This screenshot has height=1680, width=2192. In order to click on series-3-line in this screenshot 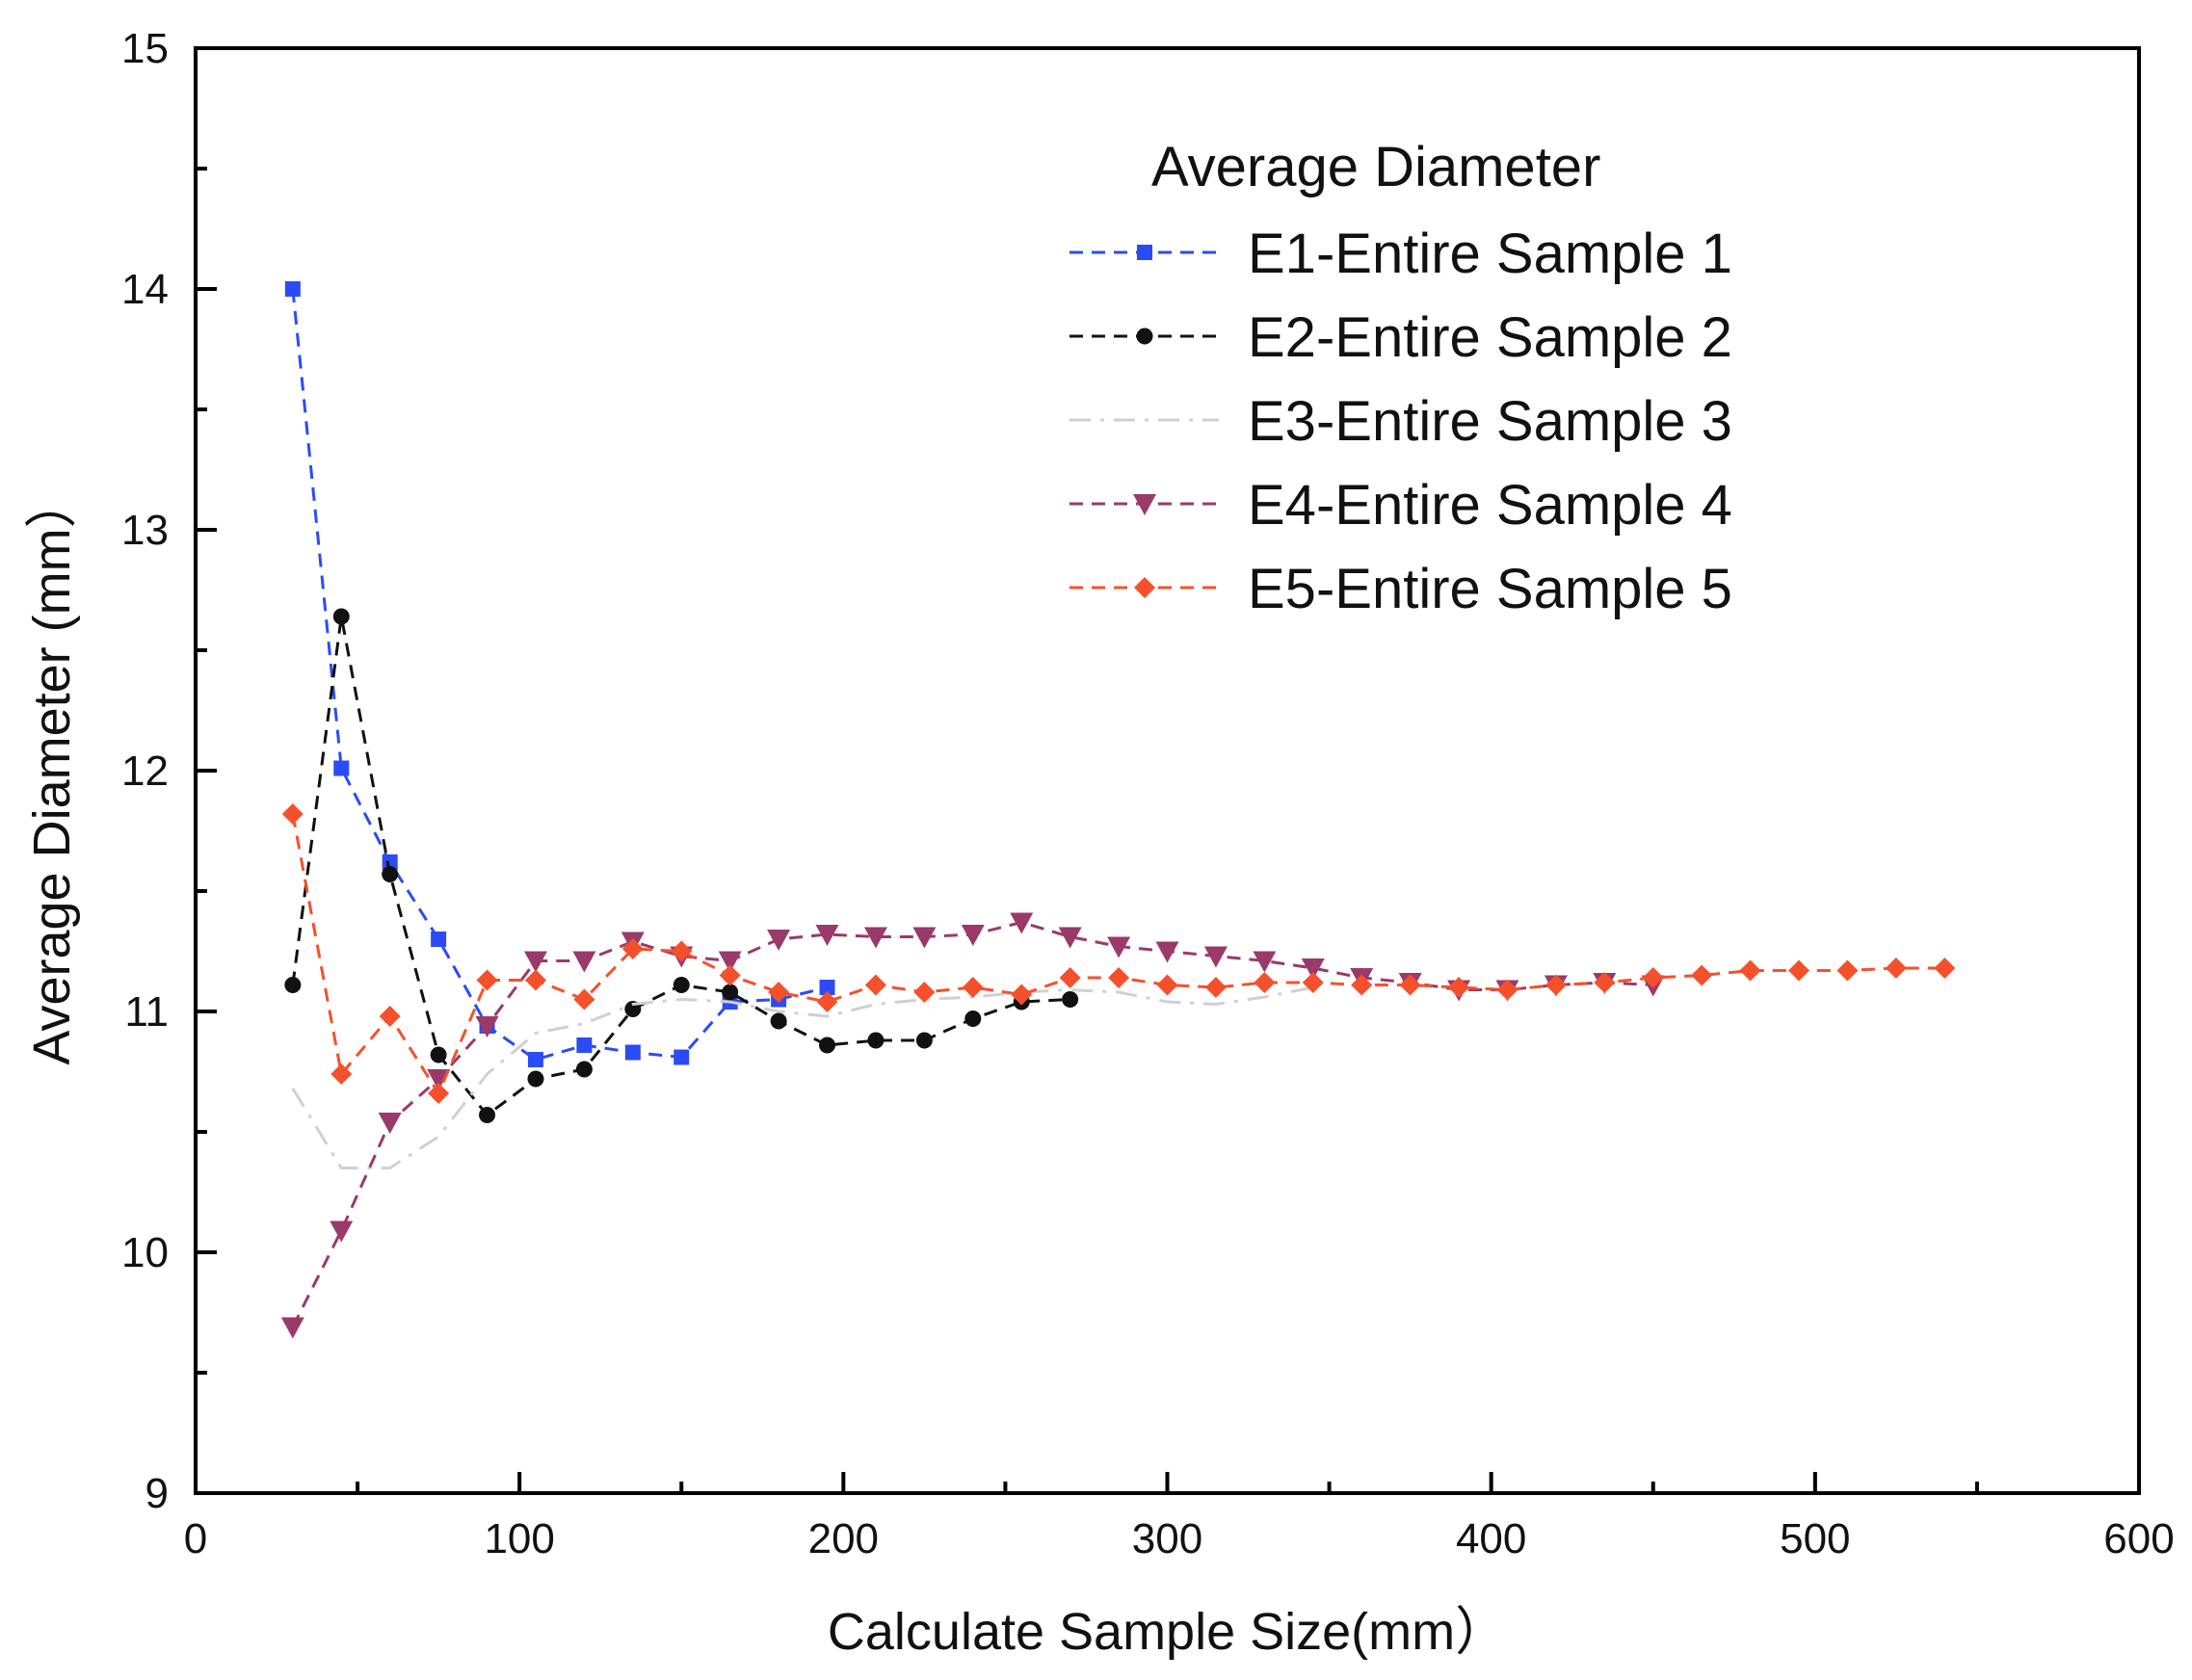, I will do `click(802, 1077)`.